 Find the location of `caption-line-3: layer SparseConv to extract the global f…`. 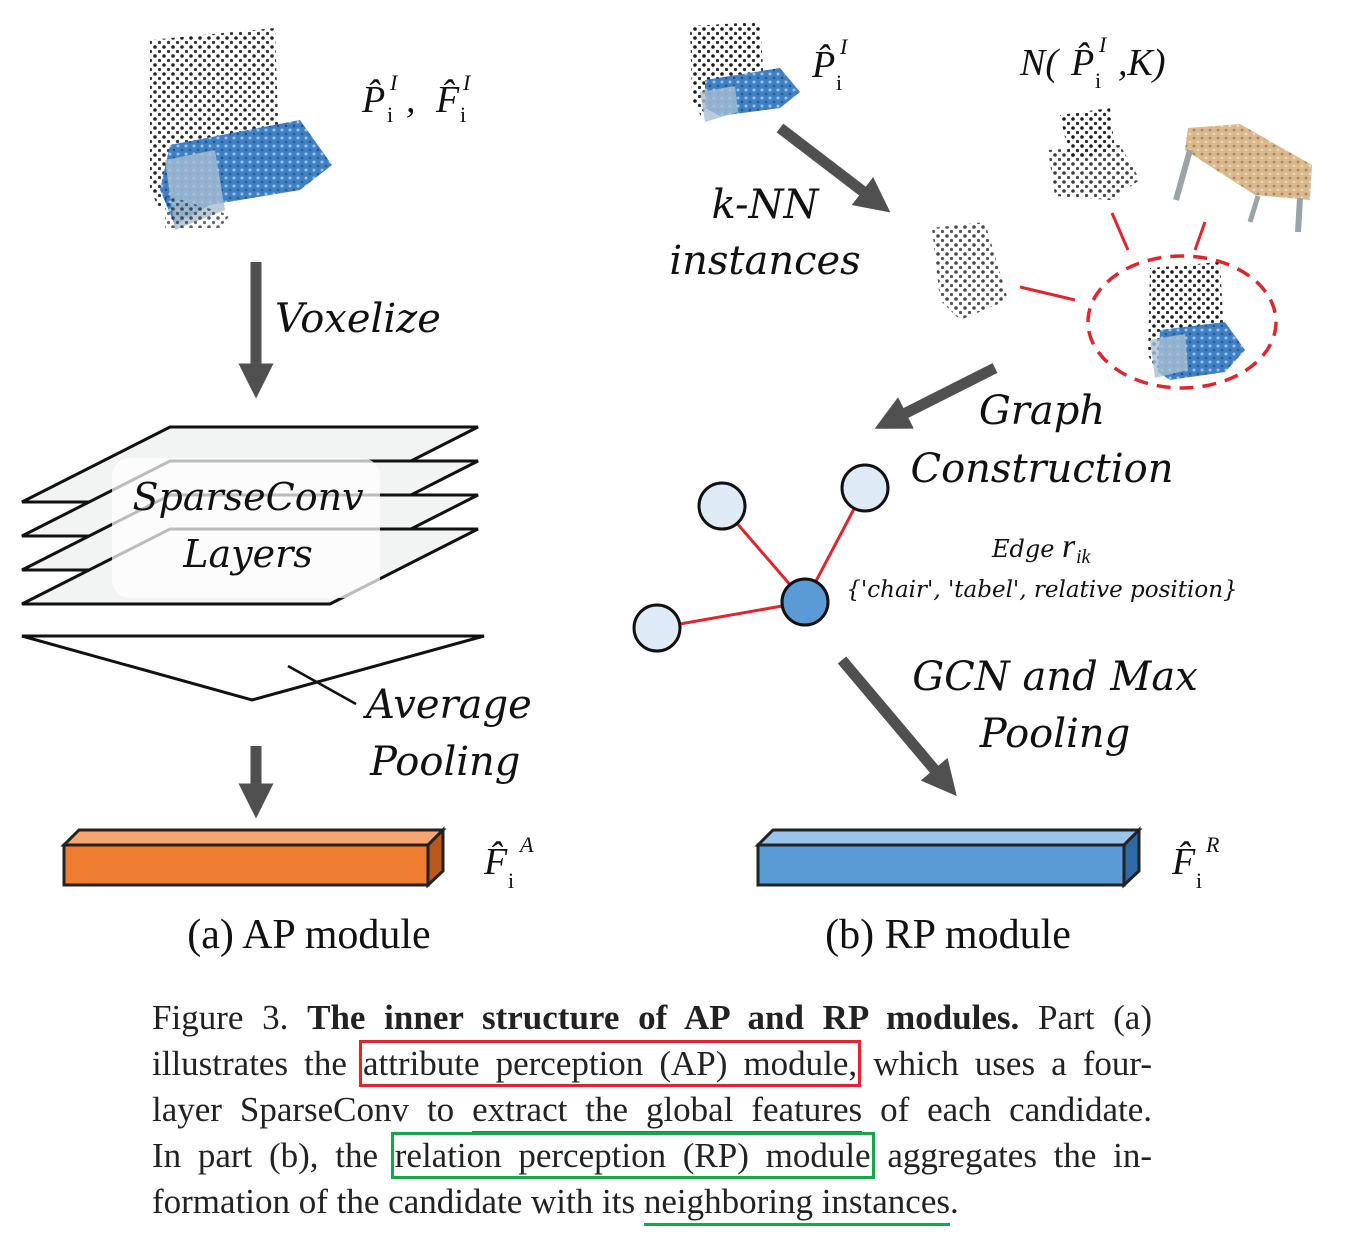

caption-line-3: layer SparseConv to extract the global f… is located at coordinates (652, 1110).